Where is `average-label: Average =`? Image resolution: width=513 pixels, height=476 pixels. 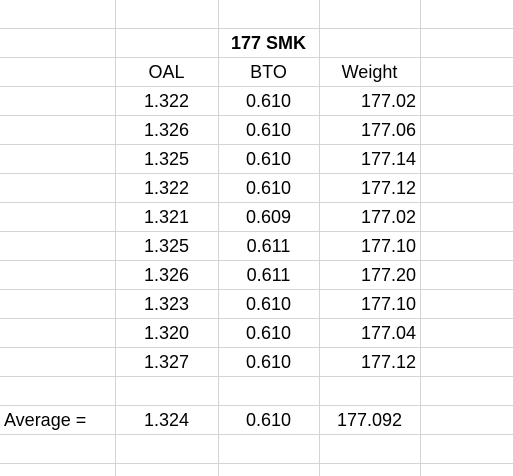 average-label: Average = is located at coordinates (45, 420).